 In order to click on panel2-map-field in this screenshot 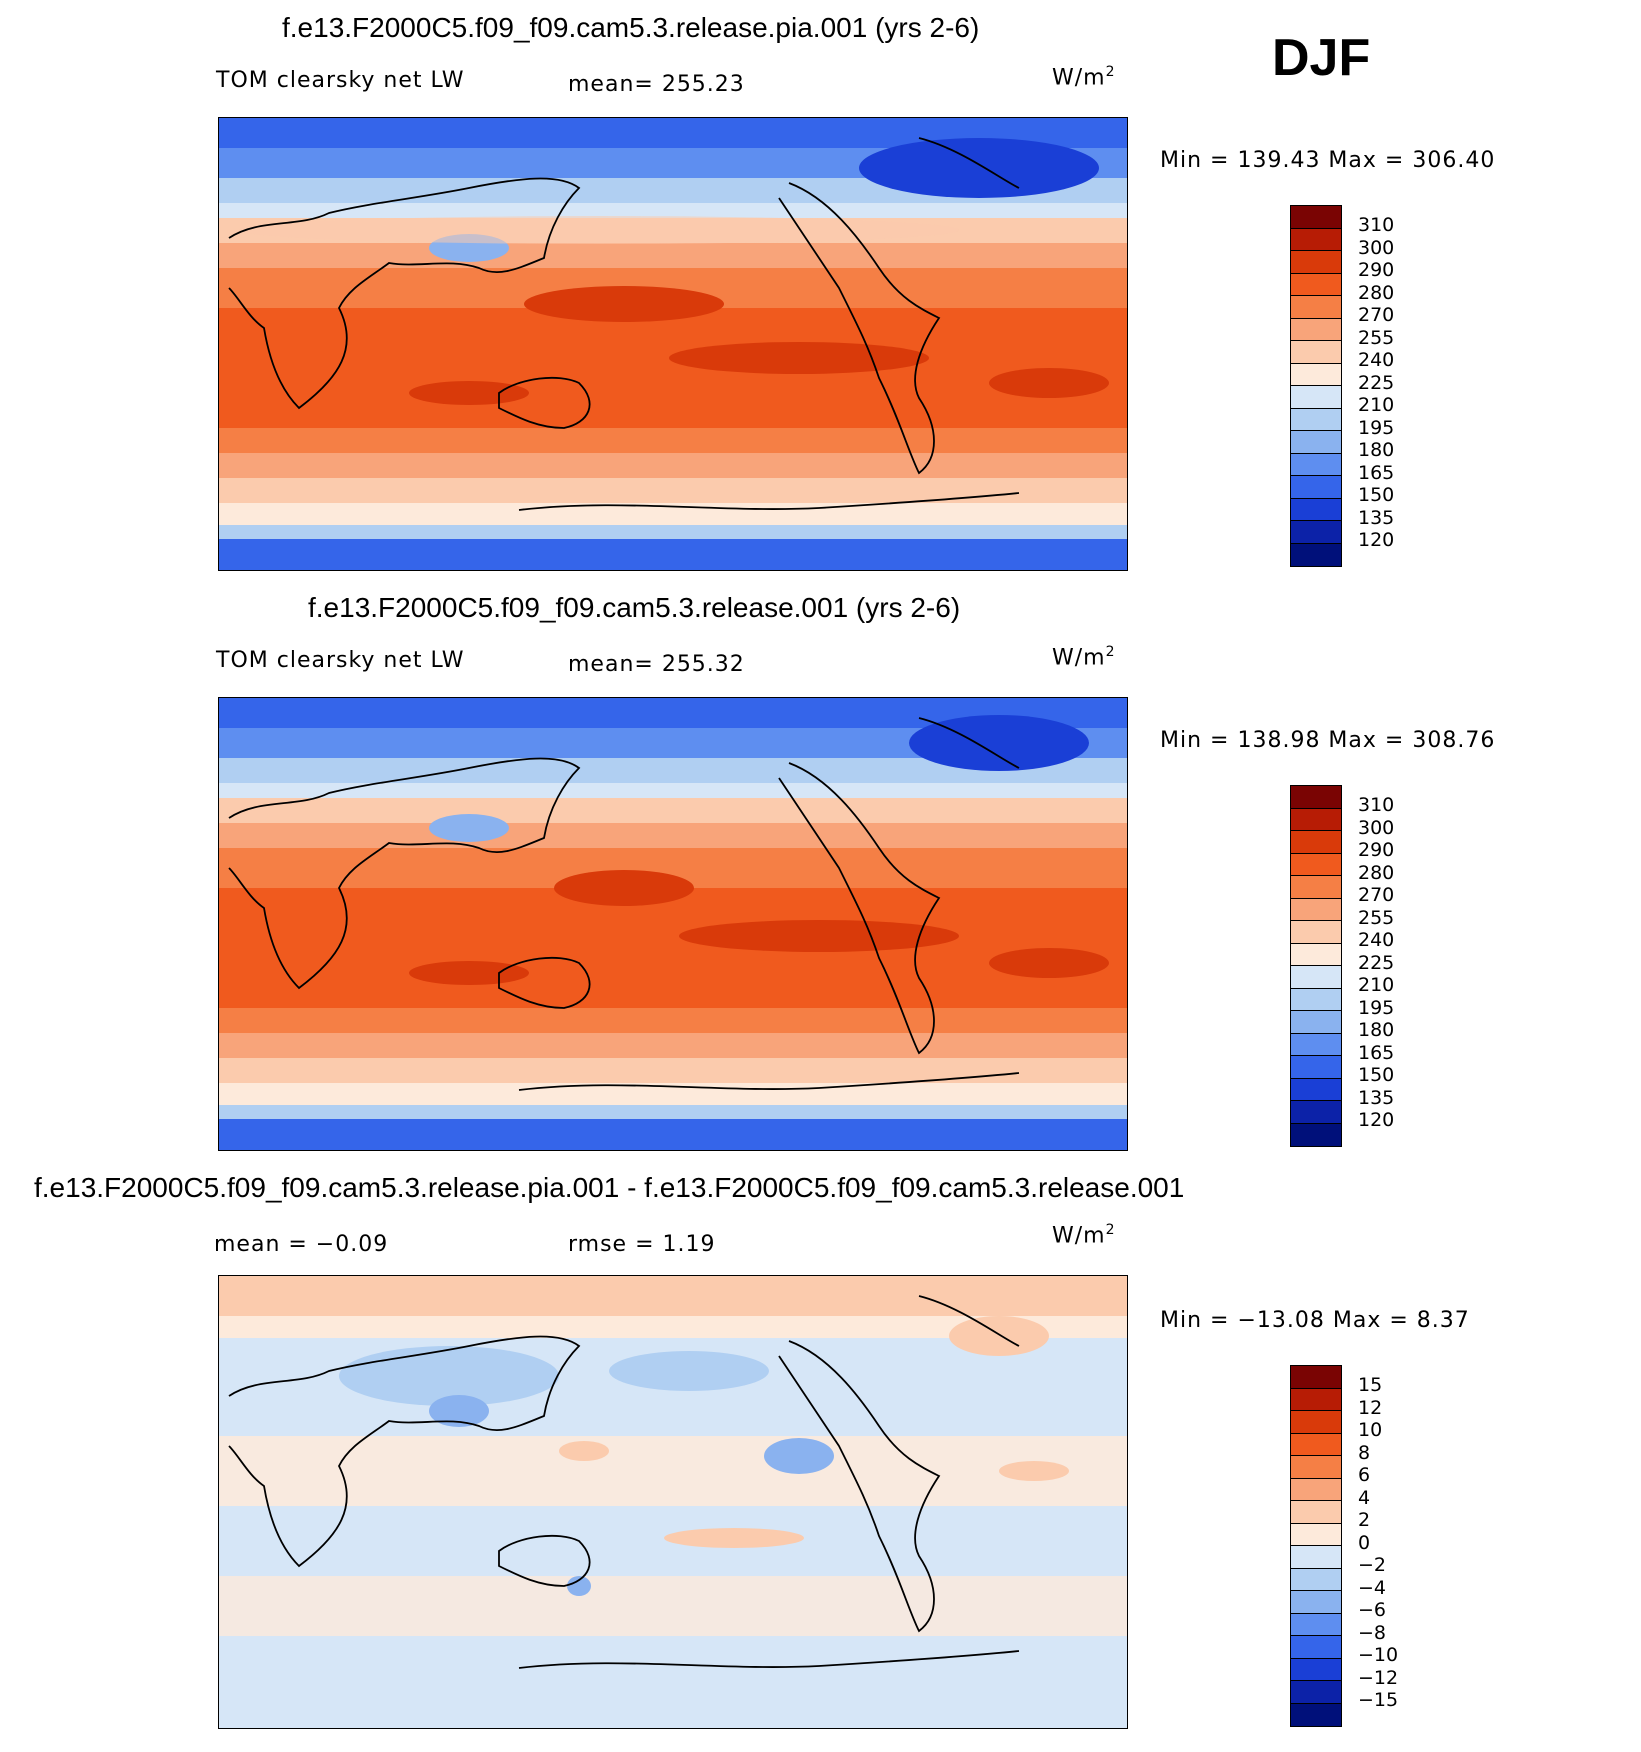, I will do `click(673, 924)`.